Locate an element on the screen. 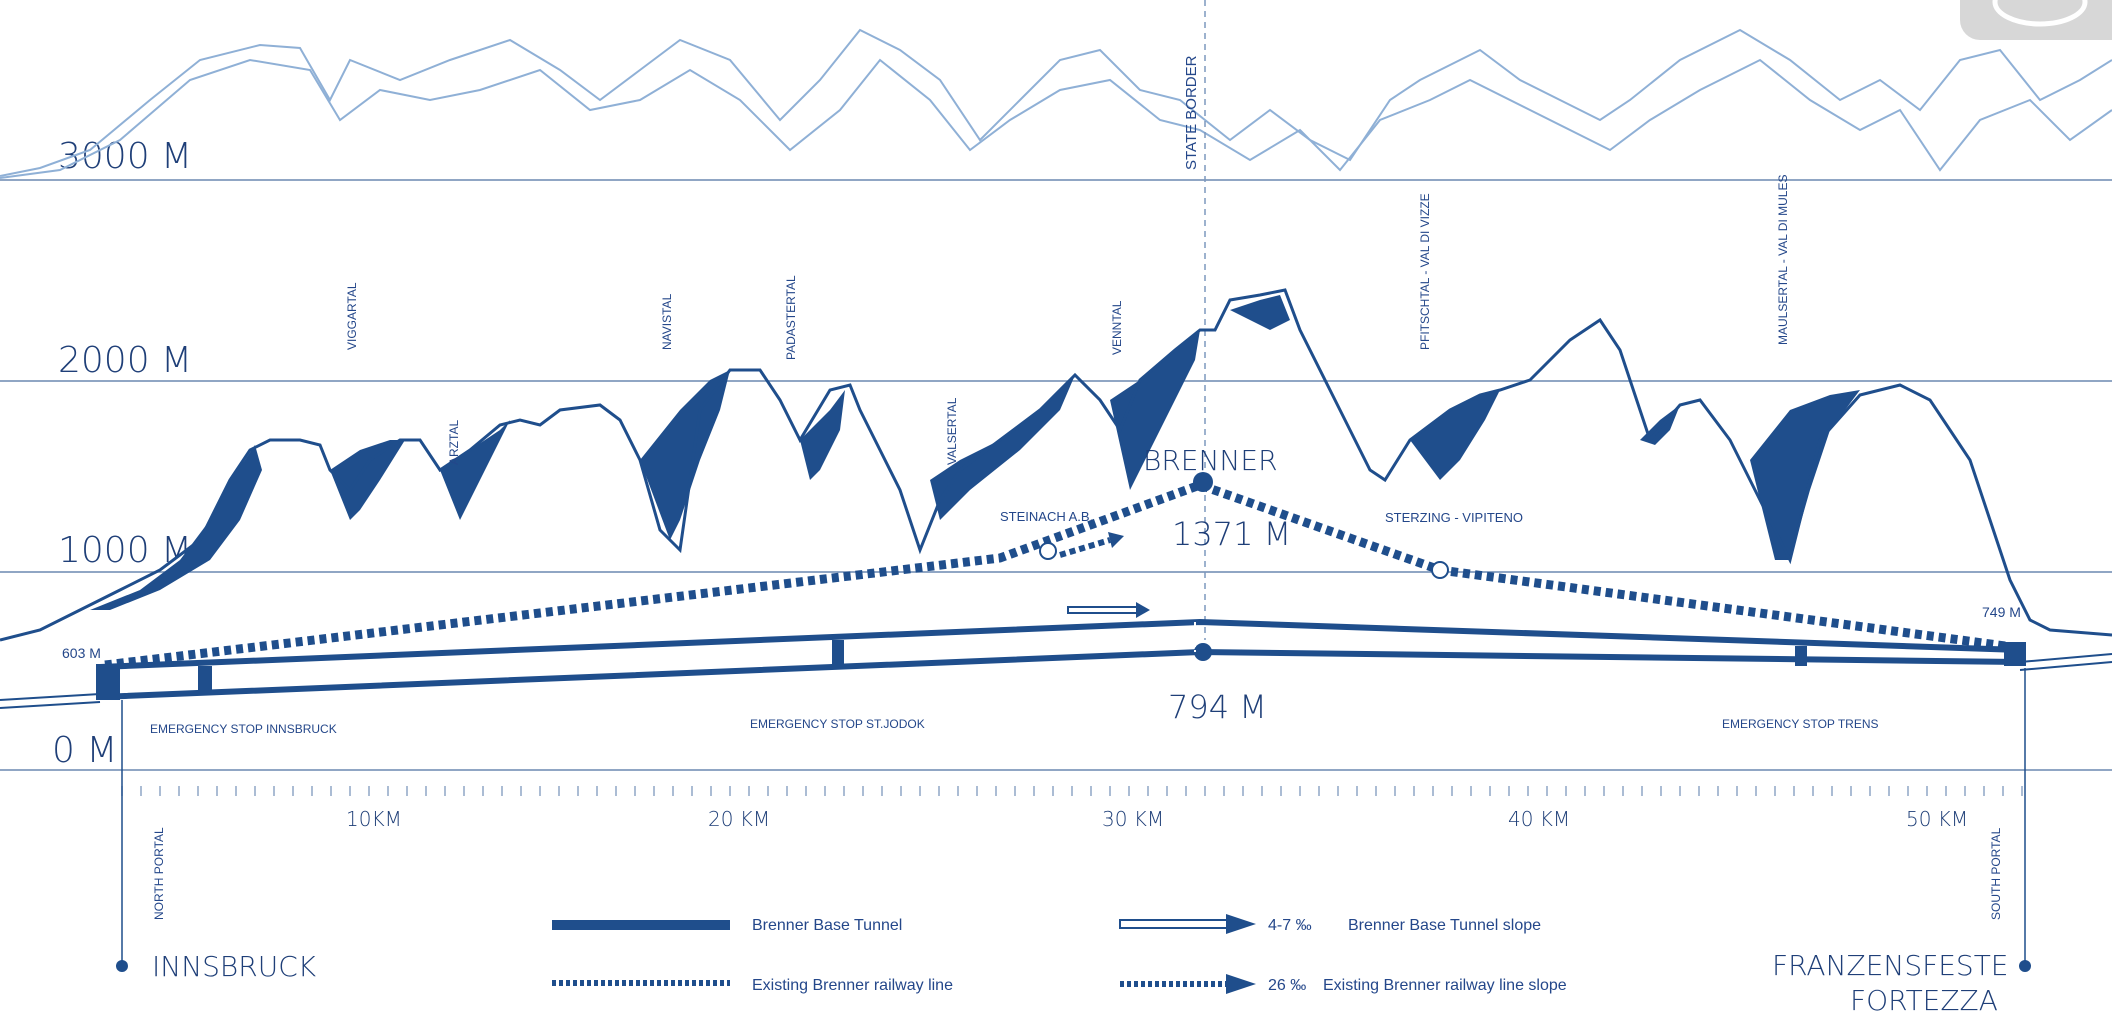 The height and width of the screenshot is (1017, 2112). elevation-label-1000: 1000 M is located at coordinates (125, 550).